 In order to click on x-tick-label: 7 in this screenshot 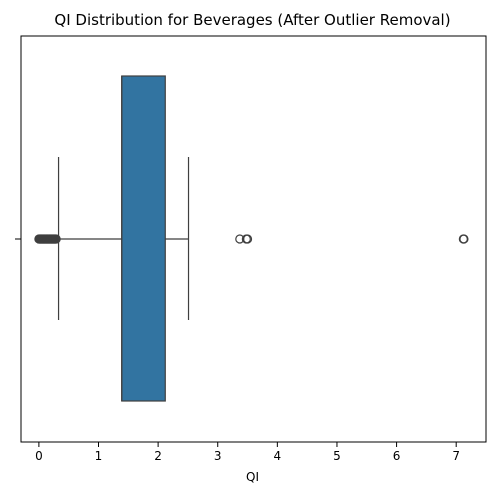, I will do `click(456, 456)`.